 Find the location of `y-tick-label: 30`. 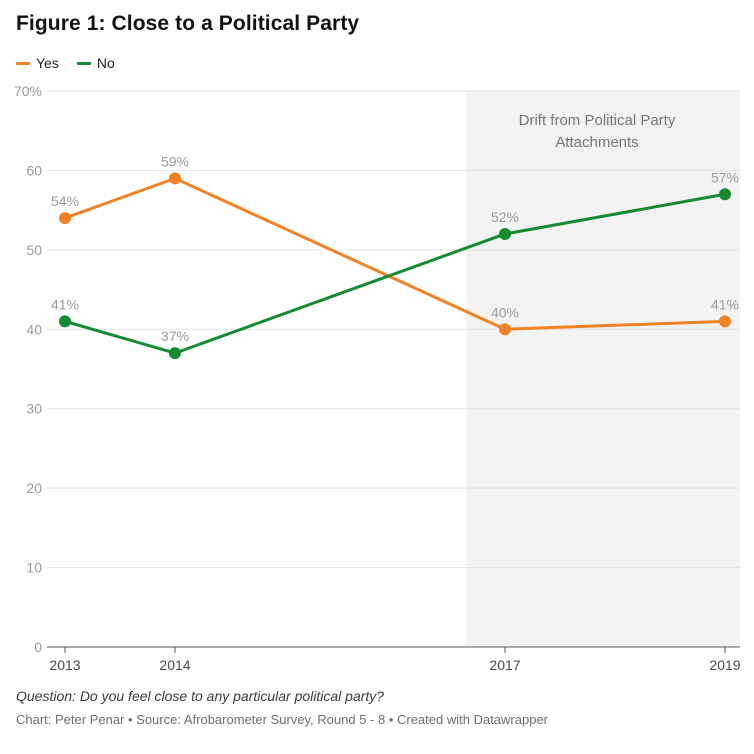

y-tick-label: 30 is located at coordinates (34, 409).